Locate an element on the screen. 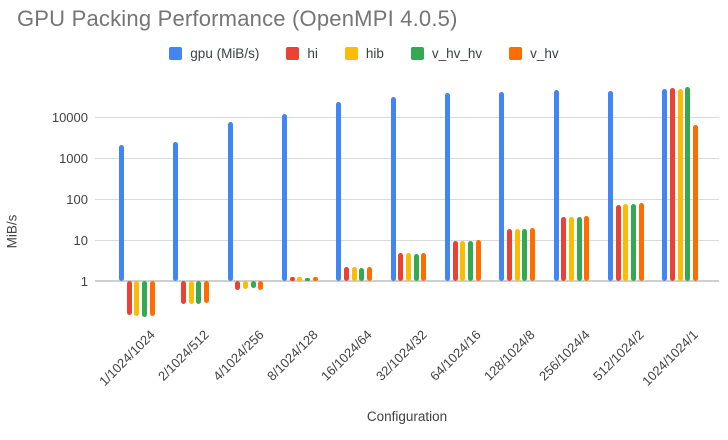 The height and width of the screenshot is (440, 728). legend-label: hib is located at coordinates (374, 53).